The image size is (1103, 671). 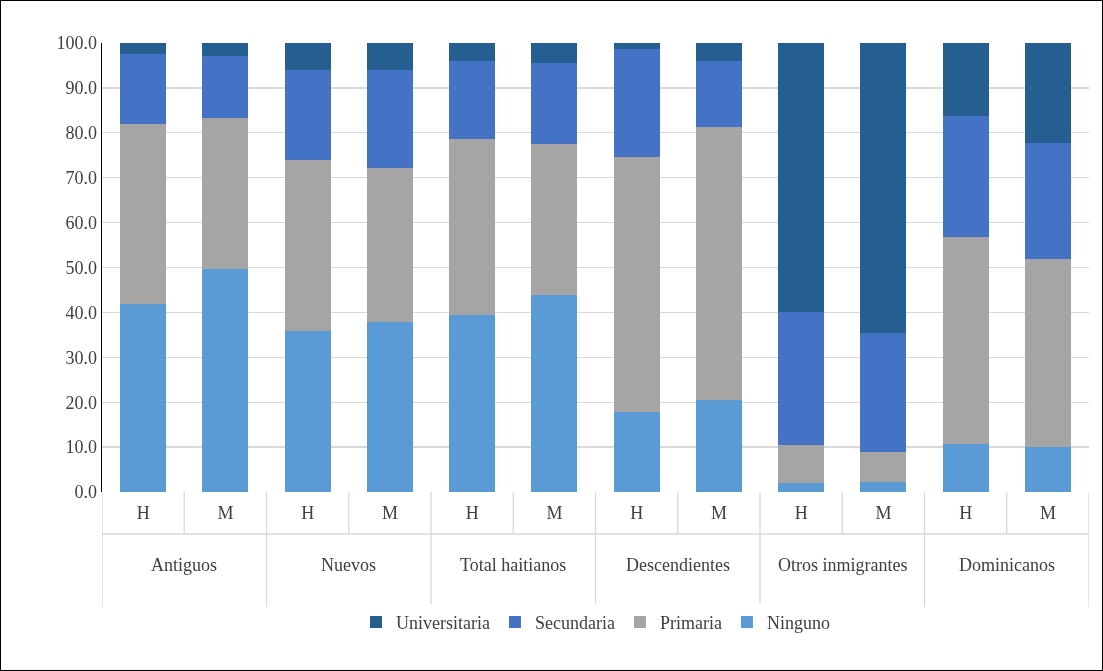 I want to click on legend-label: Primaria, so click(x=690, y=622).